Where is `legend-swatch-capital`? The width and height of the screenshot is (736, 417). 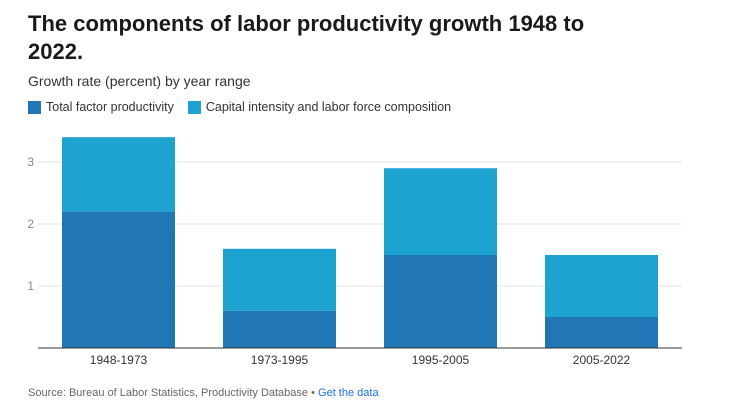
legend-swatch-capital is located at coordinates (194, 107).